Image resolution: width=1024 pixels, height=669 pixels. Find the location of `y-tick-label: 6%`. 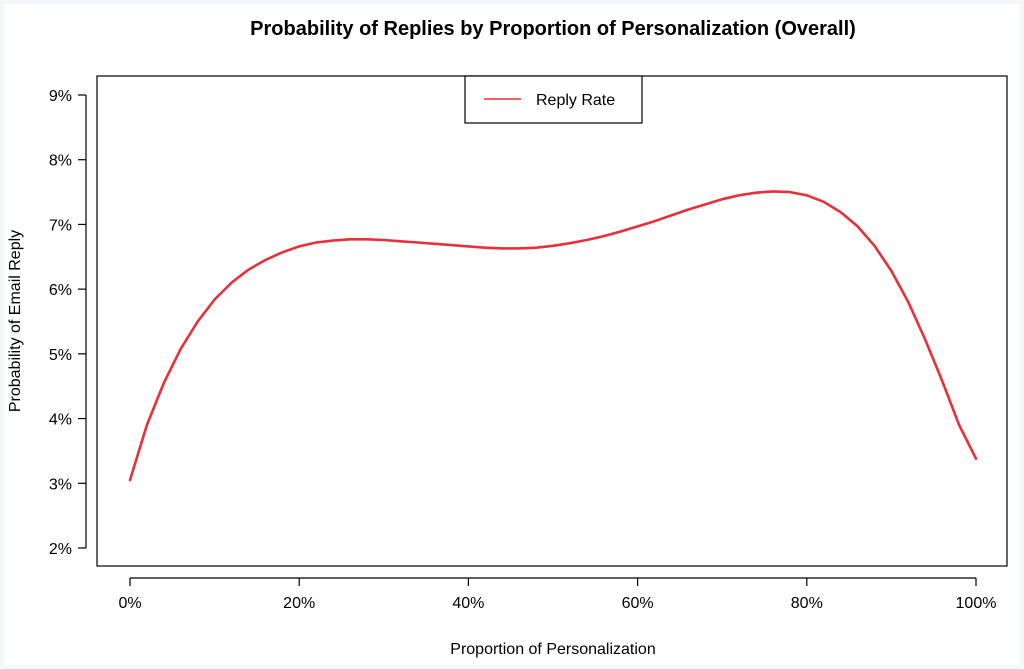

y-tick-label: 6% is located at coordinates (60, 290).